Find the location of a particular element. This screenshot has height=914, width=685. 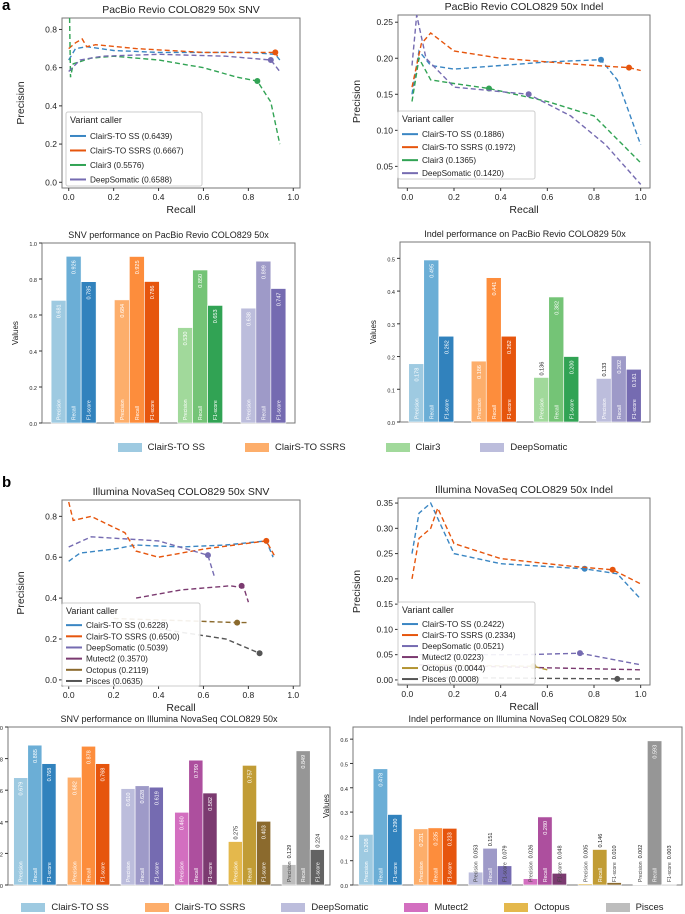

bar-value-label: 0.026 is located at coordinates (531, 852).